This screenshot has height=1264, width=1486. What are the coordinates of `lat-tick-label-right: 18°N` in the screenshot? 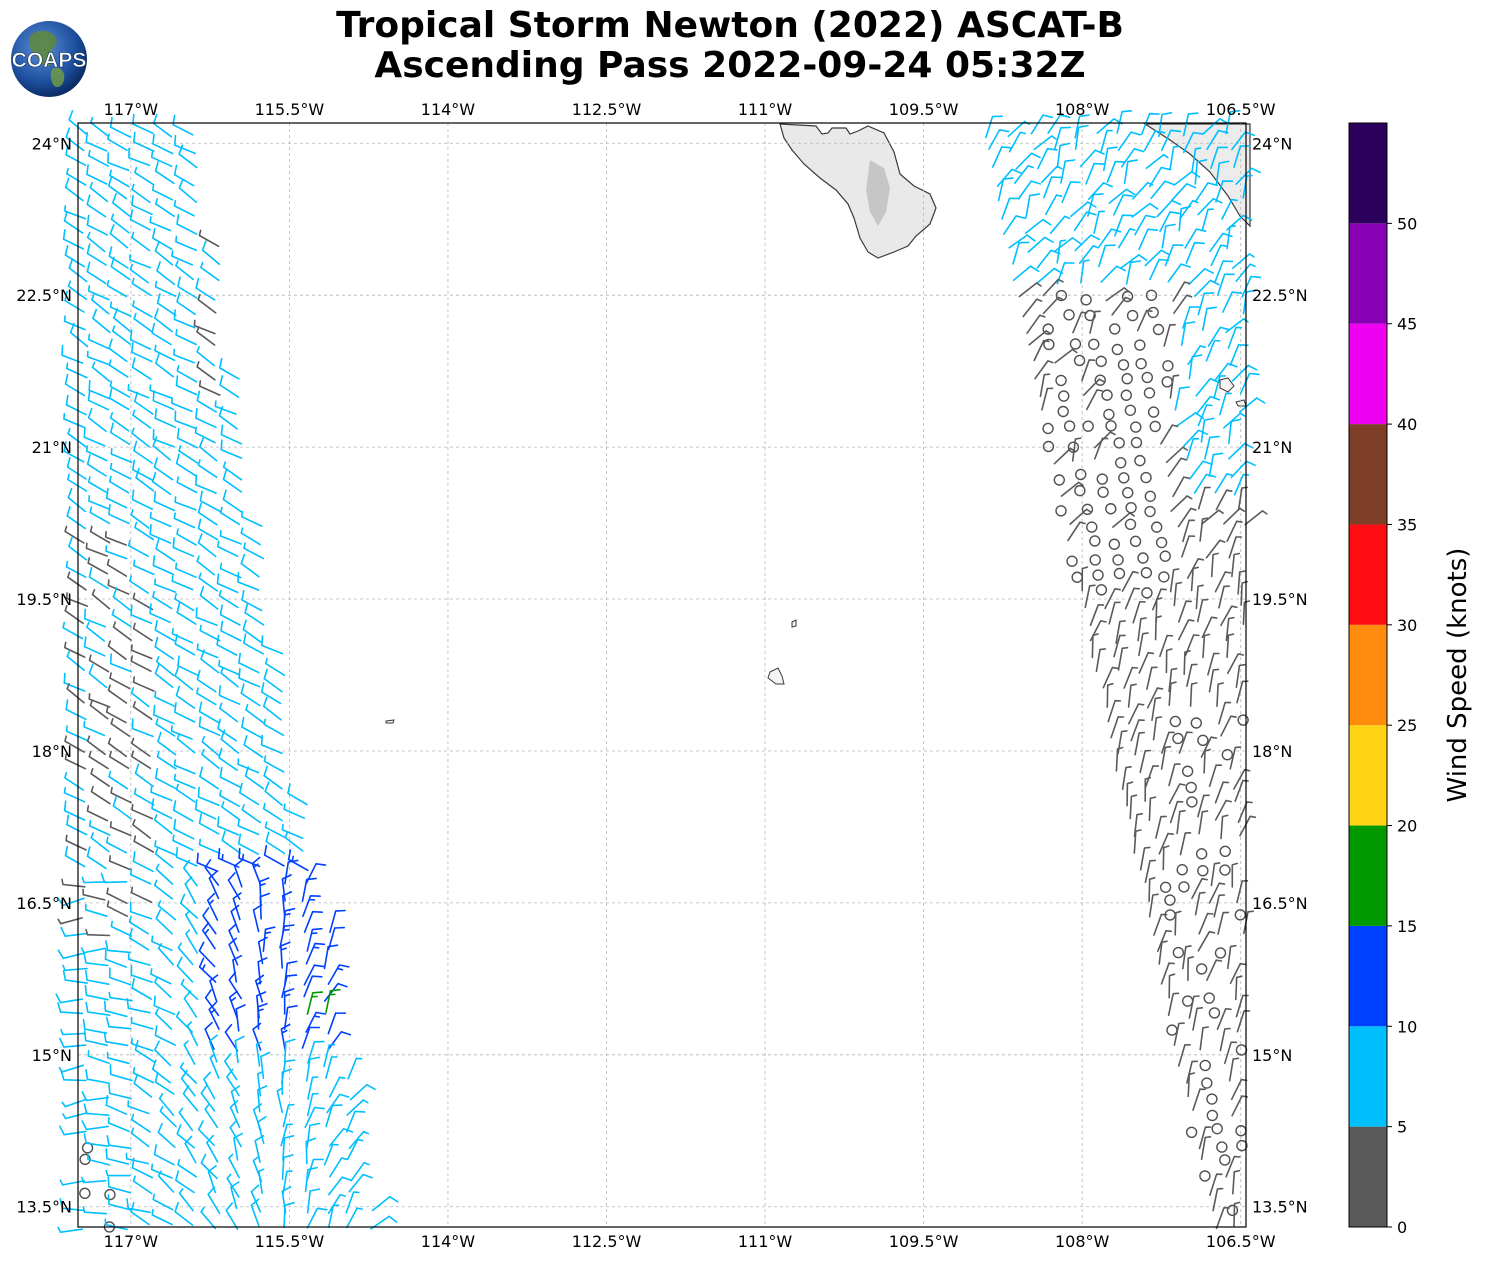 It's located at (1272, 751).